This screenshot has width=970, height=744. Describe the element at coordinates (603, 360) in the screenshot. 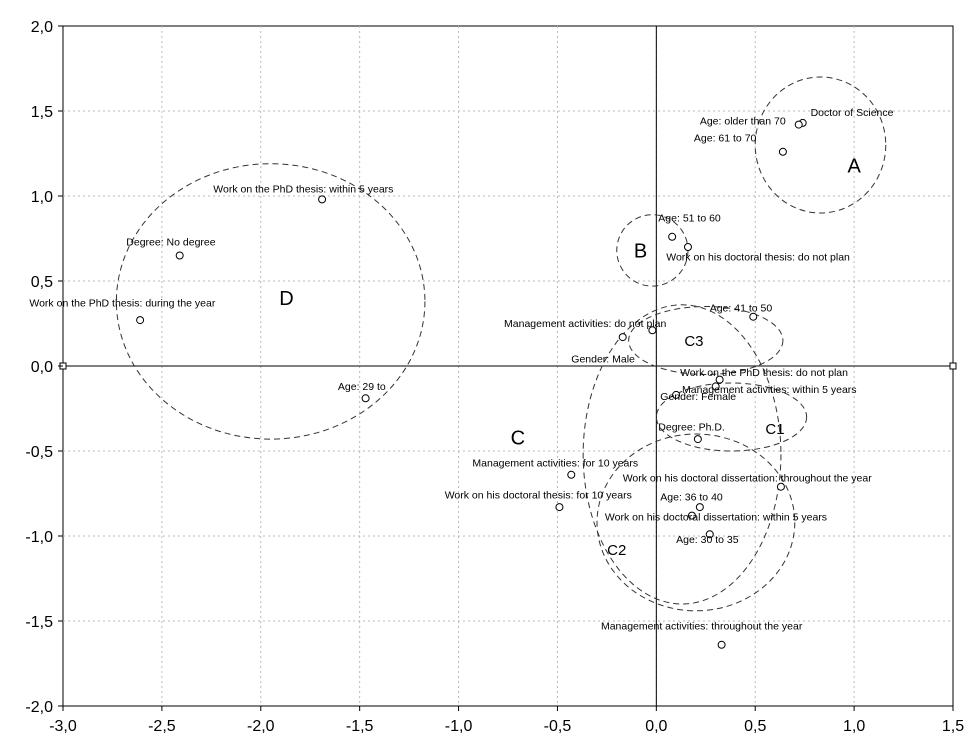

I see `point-label: Gender: Male` at that location.